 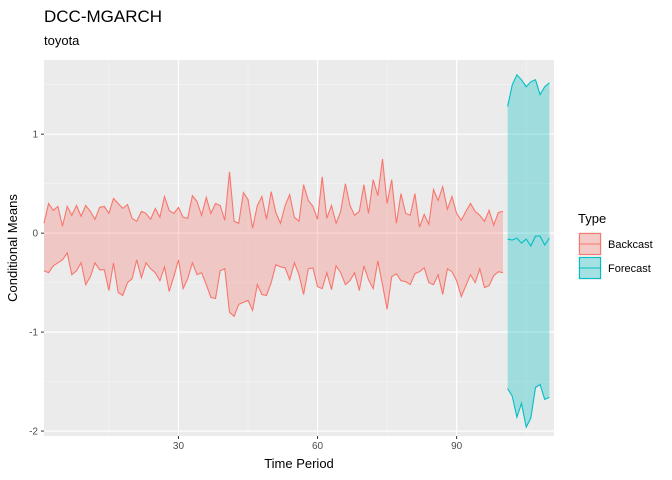 I want to click on y-axis-label: Conditional Means, so click(x=12, y=248).